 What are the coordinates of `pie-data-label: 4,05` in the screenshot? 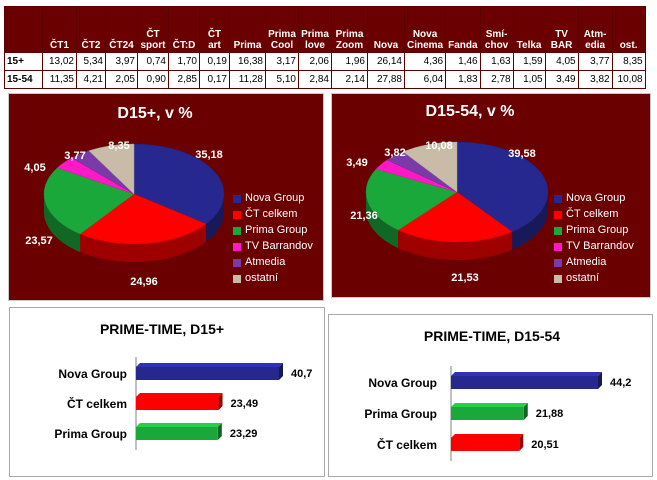 It's located at (34, 168).